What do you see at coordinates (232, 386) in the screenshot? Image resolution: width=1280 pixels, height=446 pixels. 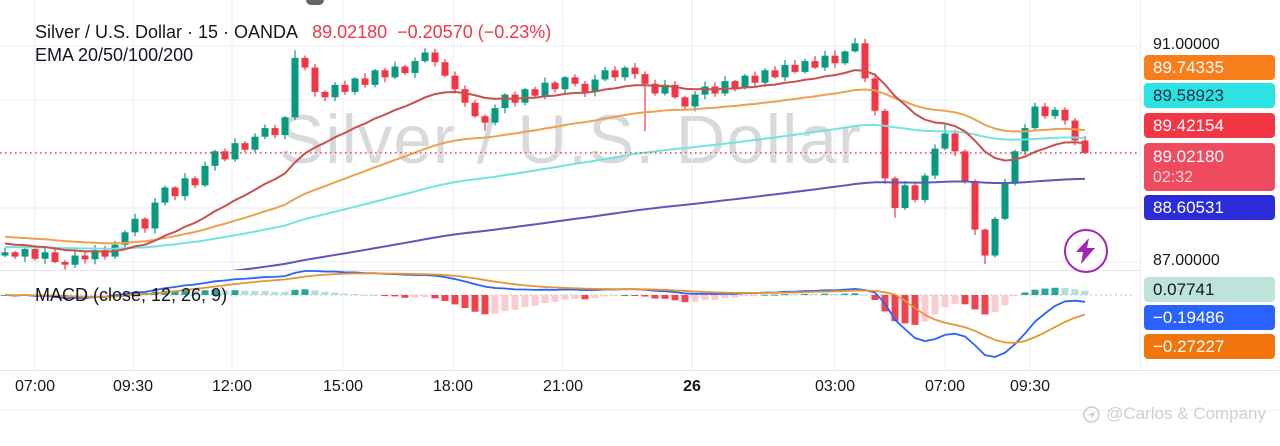 I see `time-tick: 12:00` at bounding box center [232, 386].